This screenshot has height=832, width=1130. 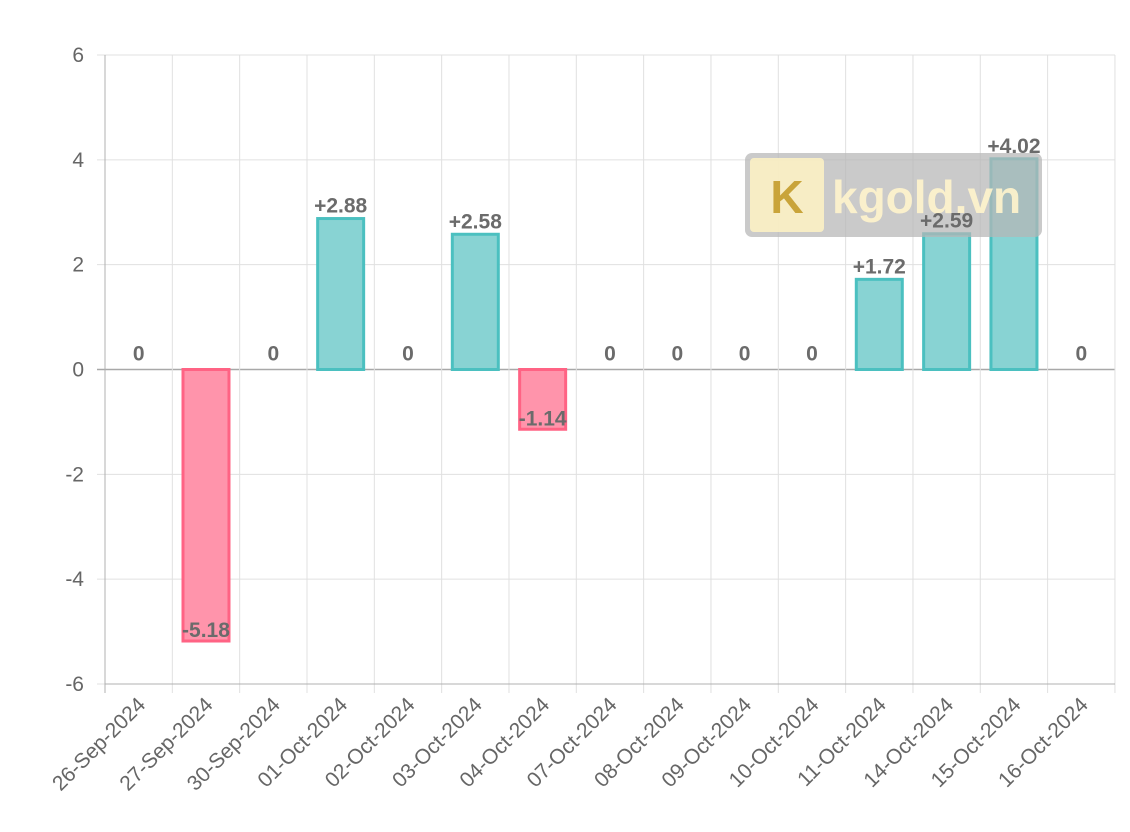 I want to click on watermark-logo-letter: K, so click(x=786, y=197).